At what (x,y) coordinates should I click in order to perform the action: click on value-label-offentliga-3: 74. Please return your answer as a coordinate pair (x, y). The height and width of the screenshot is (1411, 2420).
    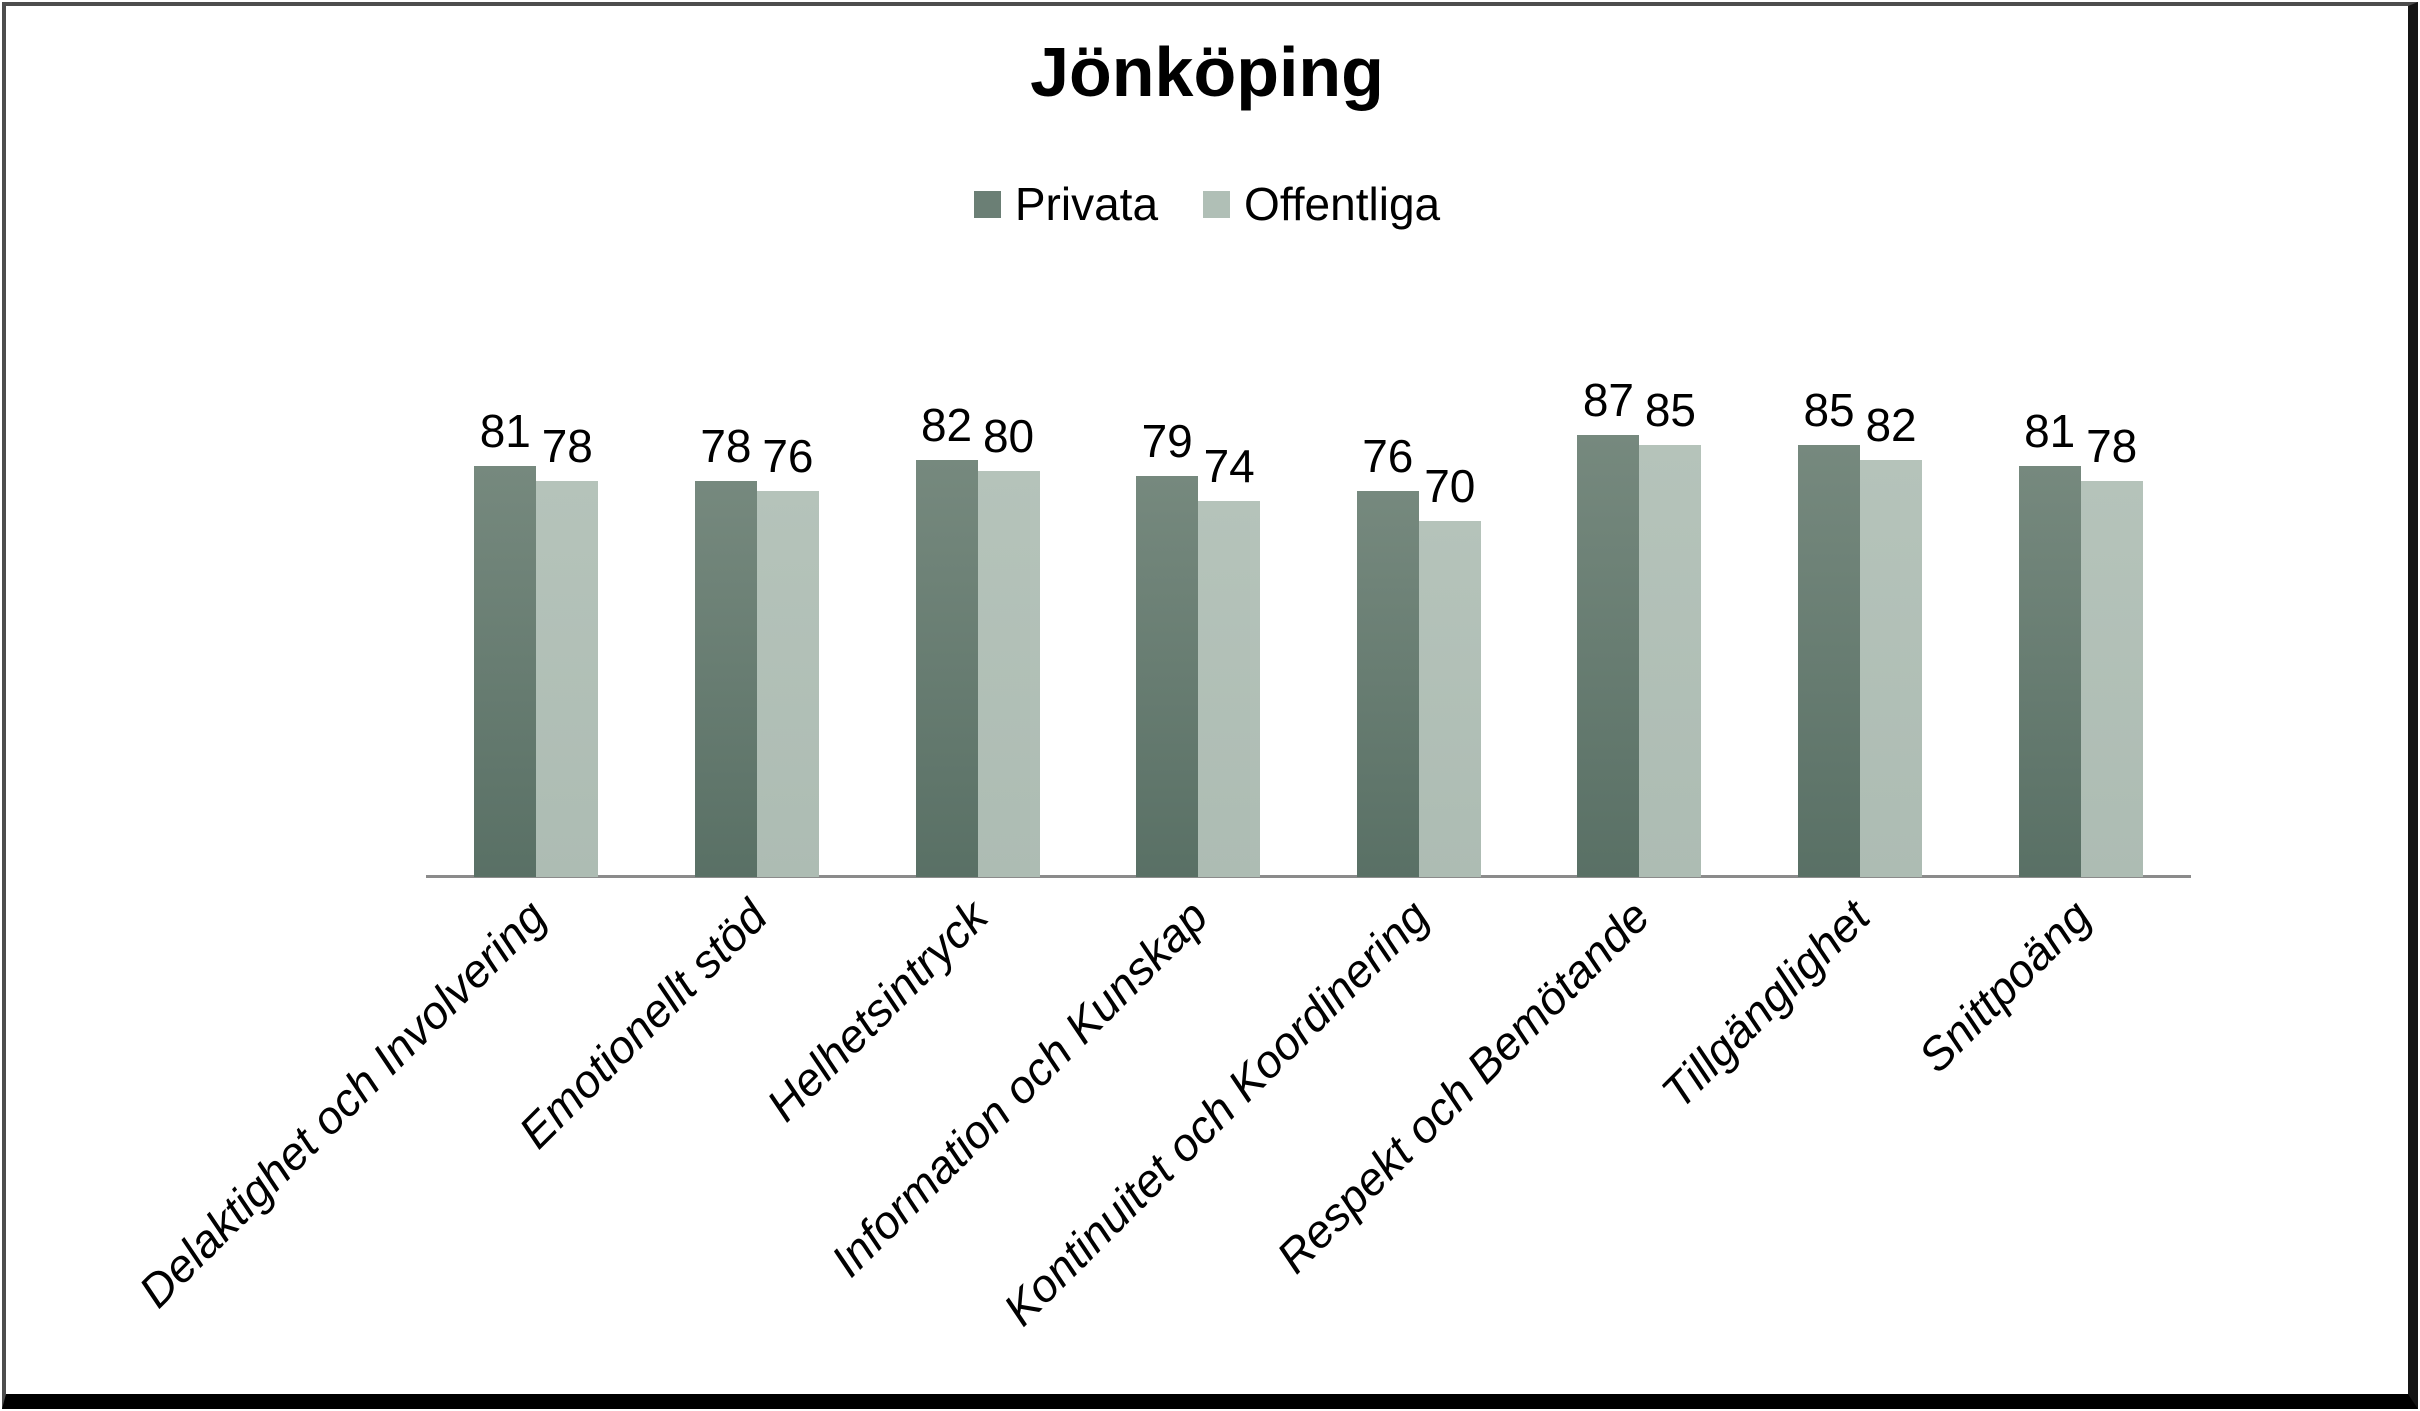
    Looking at the image, I should click on (1229, 466).